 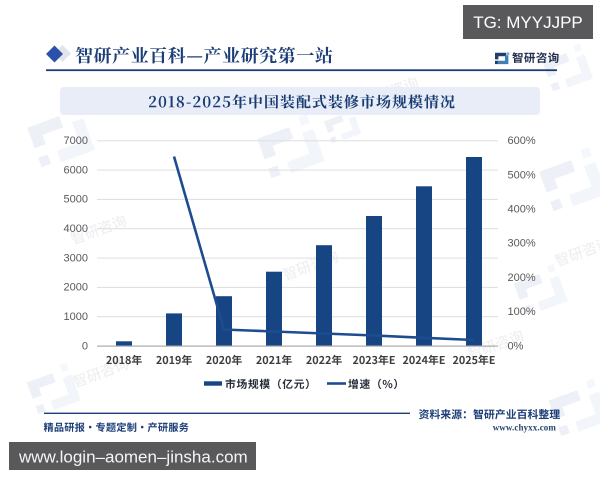 What do you see at coordinates (76, 200) in the screenshot?
I see `svg-text: 5000` at bounding box center [76, 200].